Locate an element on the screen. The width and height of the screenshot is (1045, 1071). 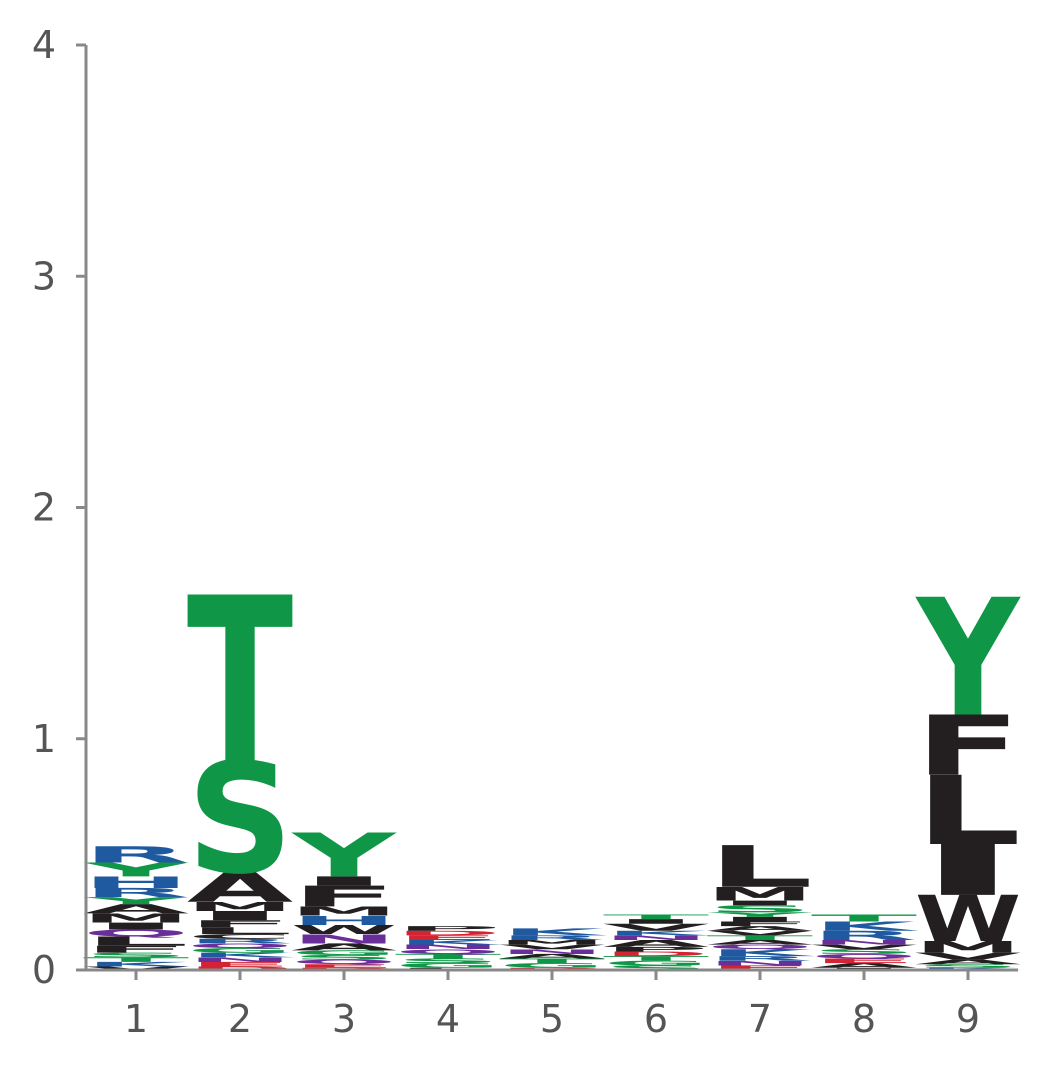
logo-letter-pos6-I: I is located at coordinates (656, 921).